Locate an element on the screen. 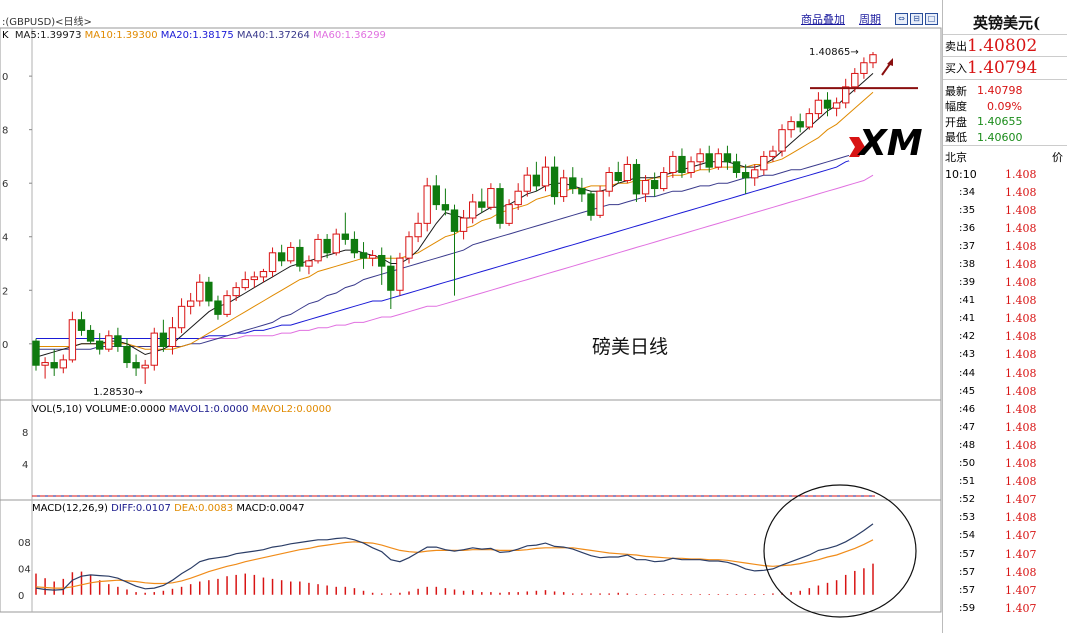 Image resolution: width=1067 pixels, height=633 pixels. tick-row: :54 1.407 is located at coordinates (1005, 536).